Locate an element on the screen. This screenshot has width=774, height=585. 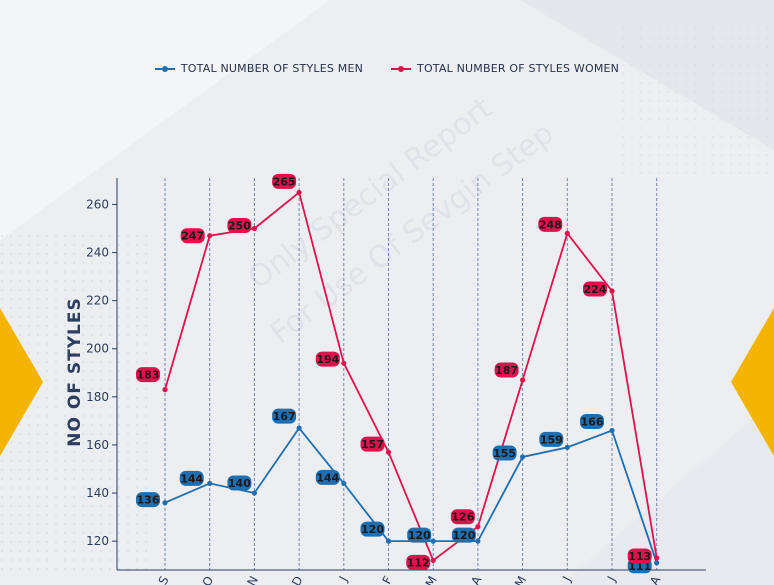
data-label-text: 113 is located at coordinates (639, 556).